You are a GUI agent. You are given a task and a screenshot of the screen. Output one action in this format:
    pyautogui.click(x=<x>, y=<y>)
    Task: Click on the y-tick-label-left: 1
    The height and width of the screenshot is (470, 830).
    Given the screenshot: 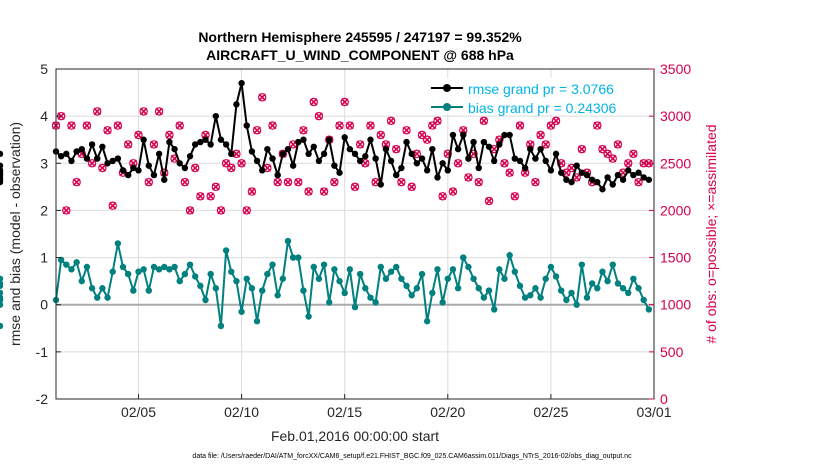 What is the action you would take?
    pyautogui.click(x=44, y=258)
    